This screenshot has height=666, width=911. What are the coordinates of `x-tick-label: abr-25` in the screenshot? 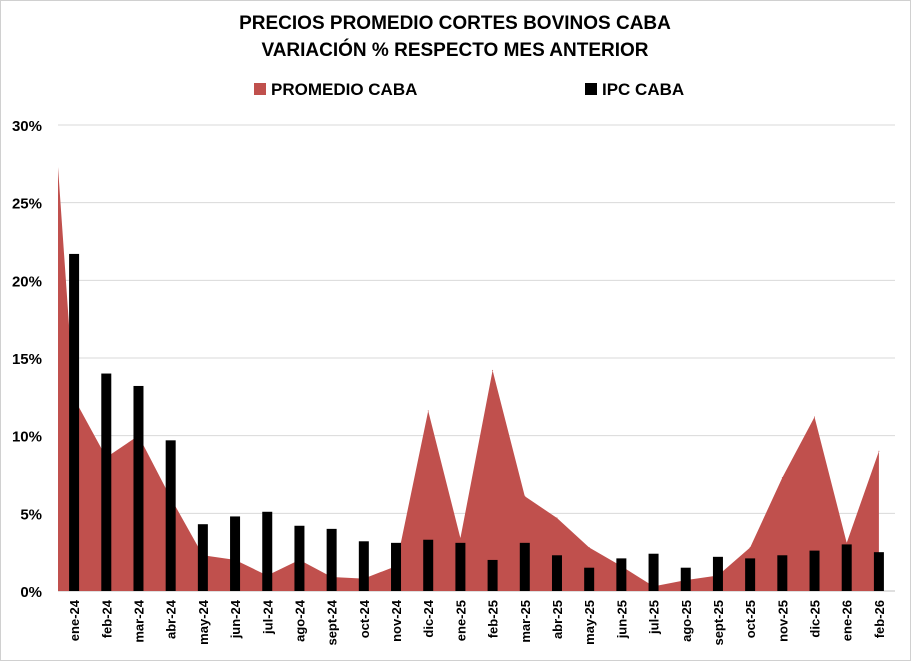 It's located at (557, 619).